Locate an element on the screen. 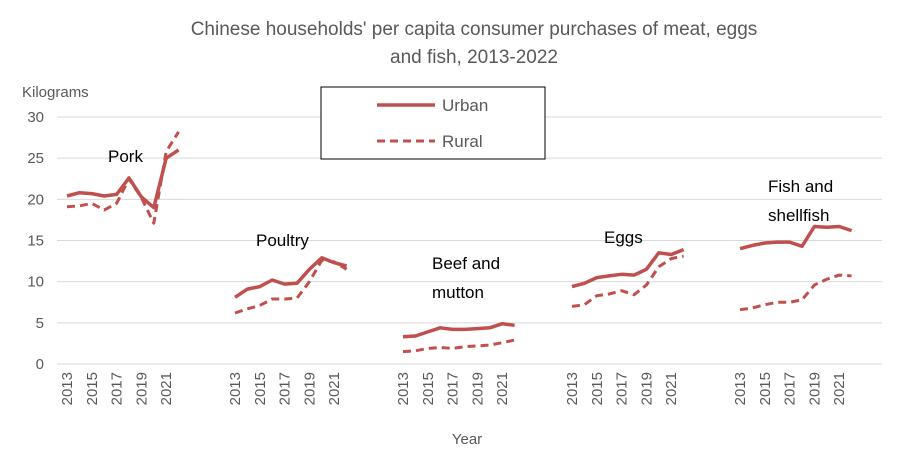 The image size is (904, 453). group-annotation: Fish and is located at coordinates (800, 186).